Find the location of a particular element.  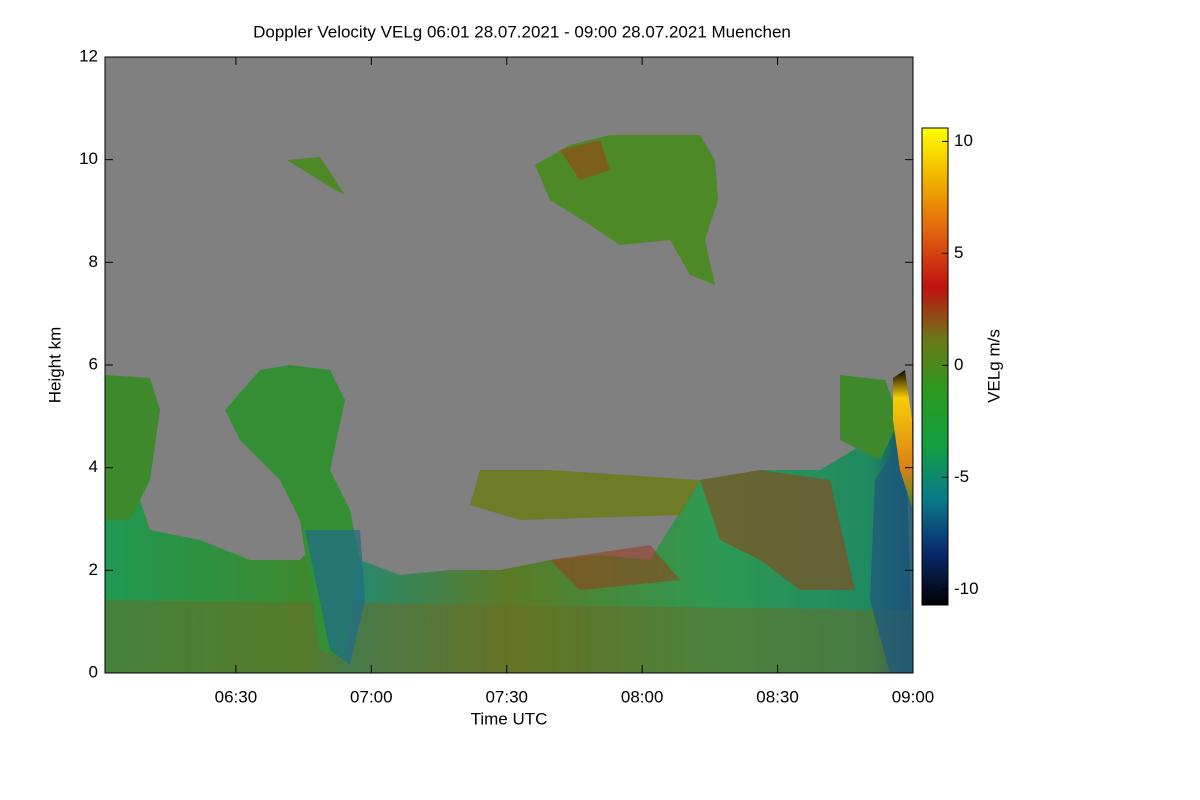

x-tick-label: 09:00 is located at coordinates (913, 696).